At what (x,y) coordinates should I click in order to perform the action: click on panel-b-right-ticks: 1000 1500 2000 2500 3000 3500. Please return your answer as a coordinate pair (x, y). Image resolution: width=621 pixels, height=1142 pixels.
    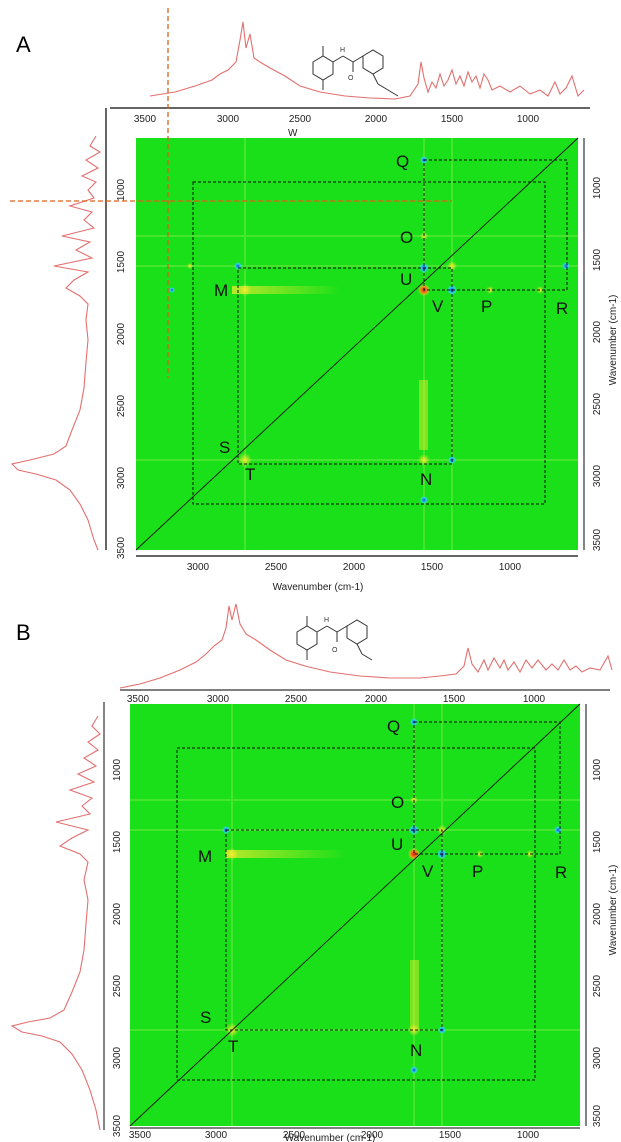
    Looking at the image, I should click on (597, 942).